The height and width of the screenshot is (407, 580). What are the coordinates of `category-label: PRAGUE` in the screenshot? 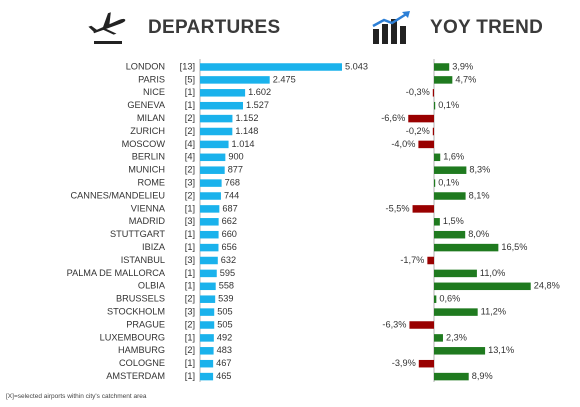 It's located at (145, 324).